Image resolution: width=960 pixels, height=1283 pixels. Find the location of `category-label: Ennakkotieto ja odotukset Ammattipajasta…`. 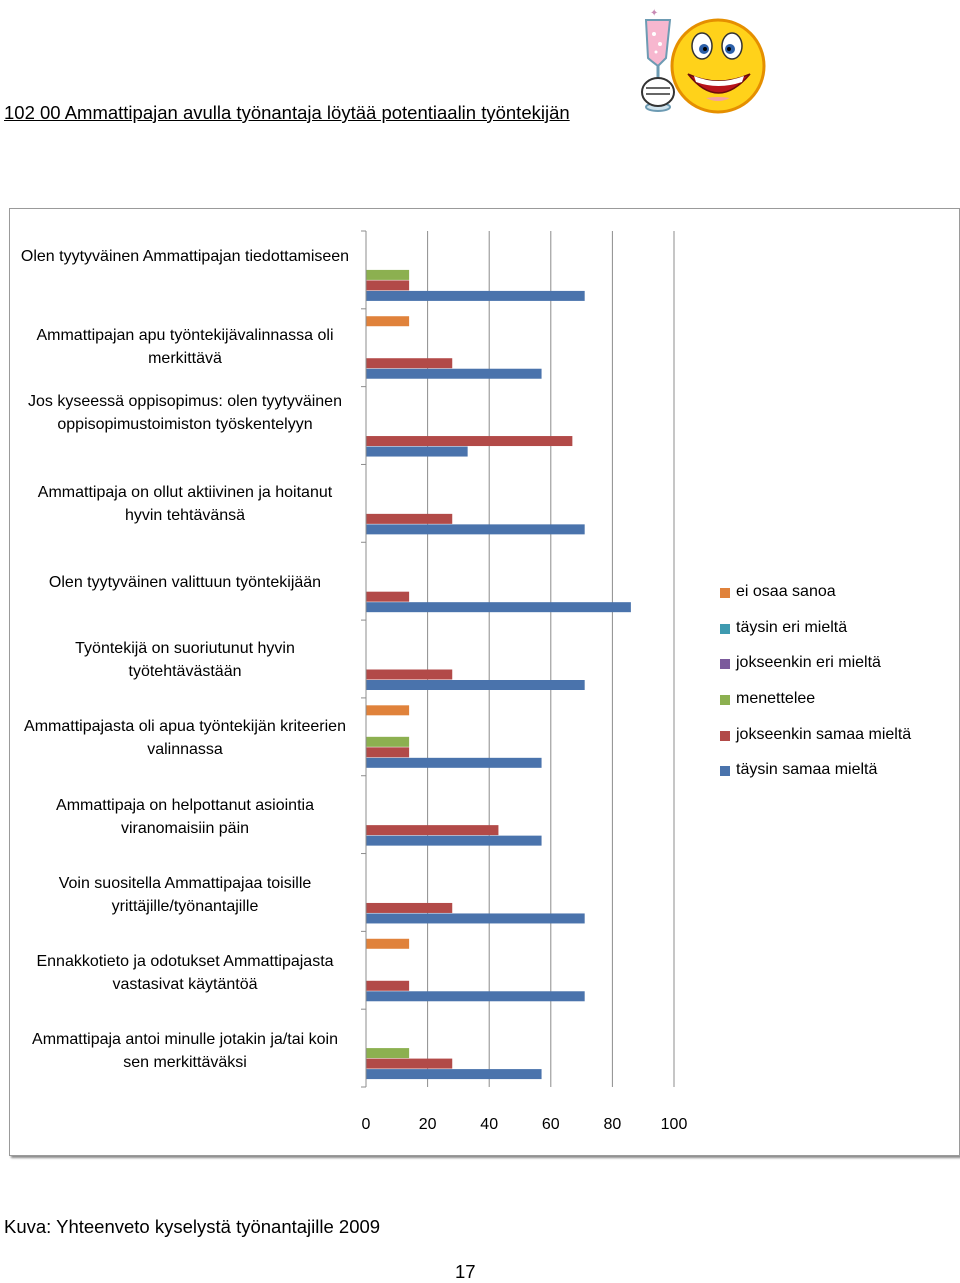

category-label: Ennakkotieto ja odotukset Ammattipajasta… is located at coordinates (185, 973).